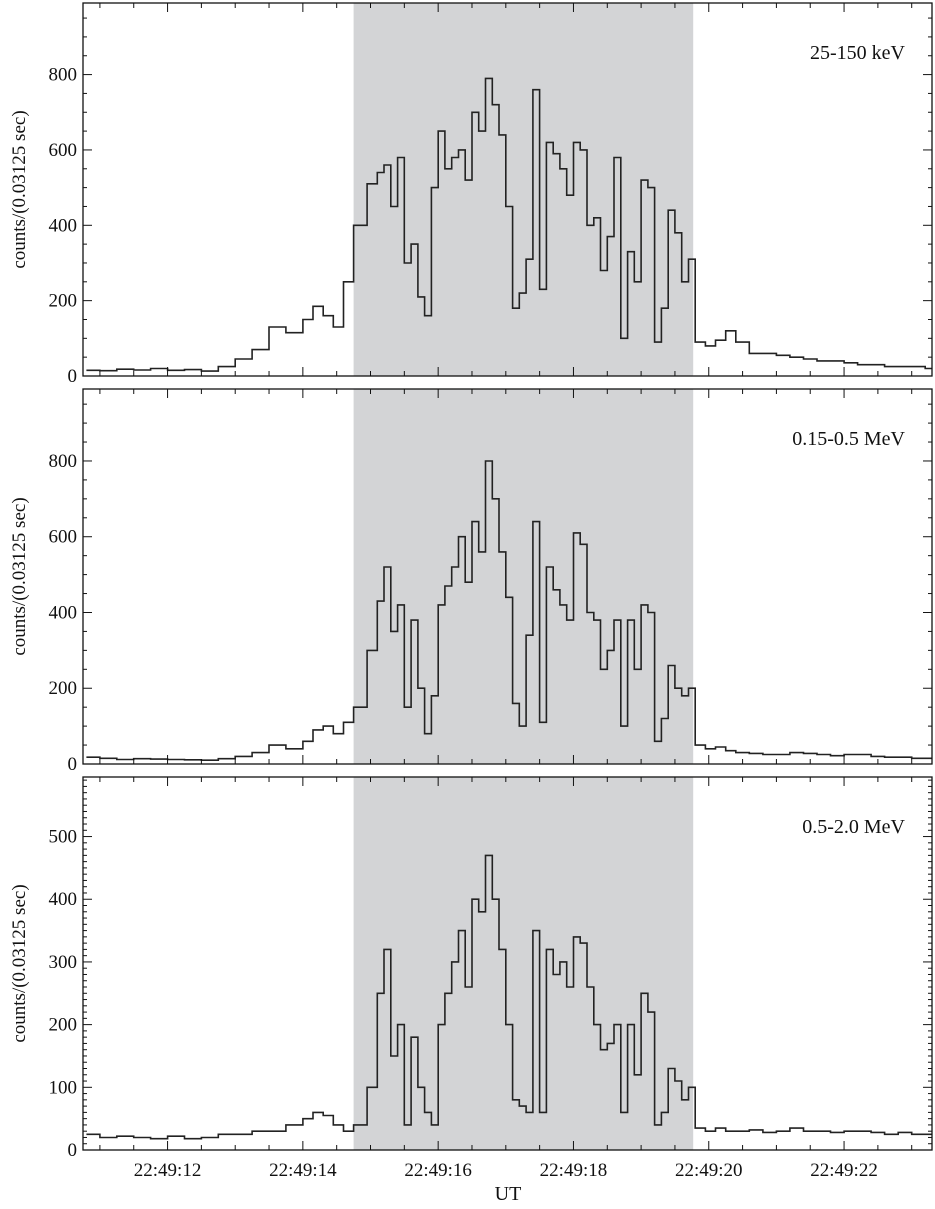 This screenshot has height=1209, width=935. Describe the element at coordinates (709, 1170) in the screenshot. I see `x-tick-label: 22:49:20` at that location.